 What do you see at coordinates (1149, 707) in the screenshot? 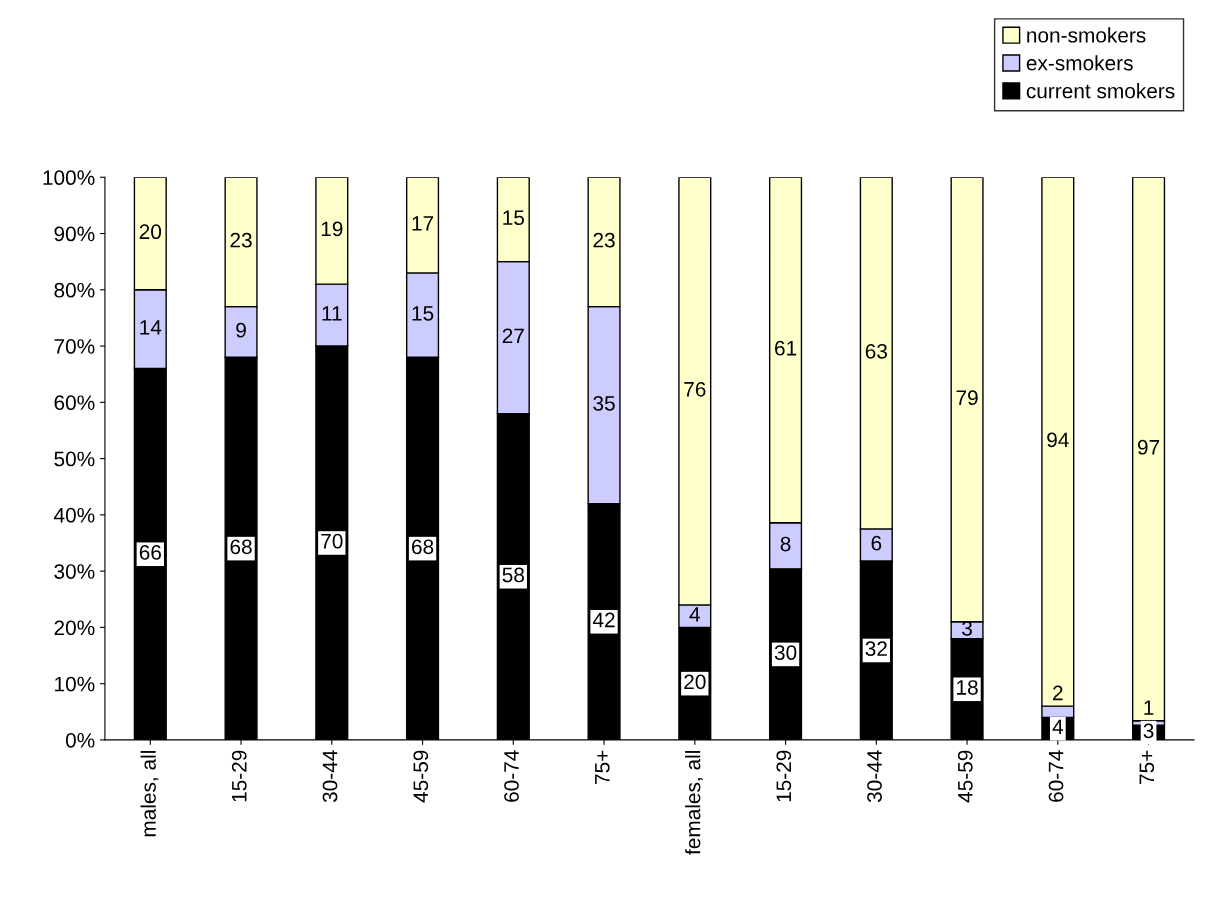
I see `data-label: 1` at bounding box center [1149, 707].